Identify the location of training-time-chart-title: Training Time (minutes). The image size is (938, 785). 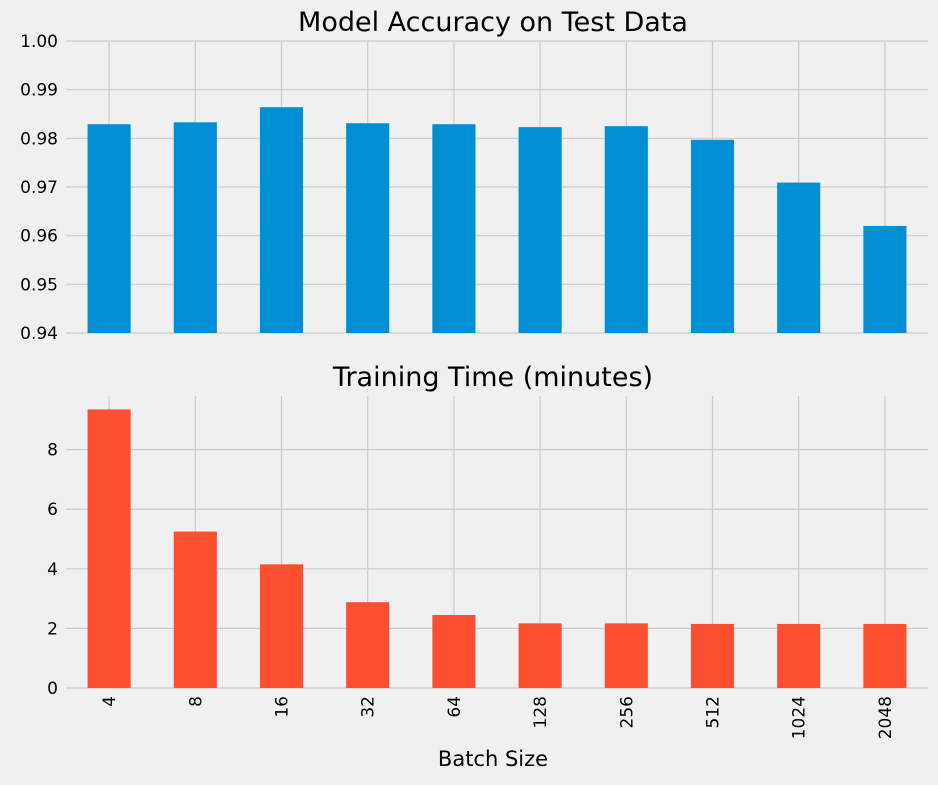
(492, 377).